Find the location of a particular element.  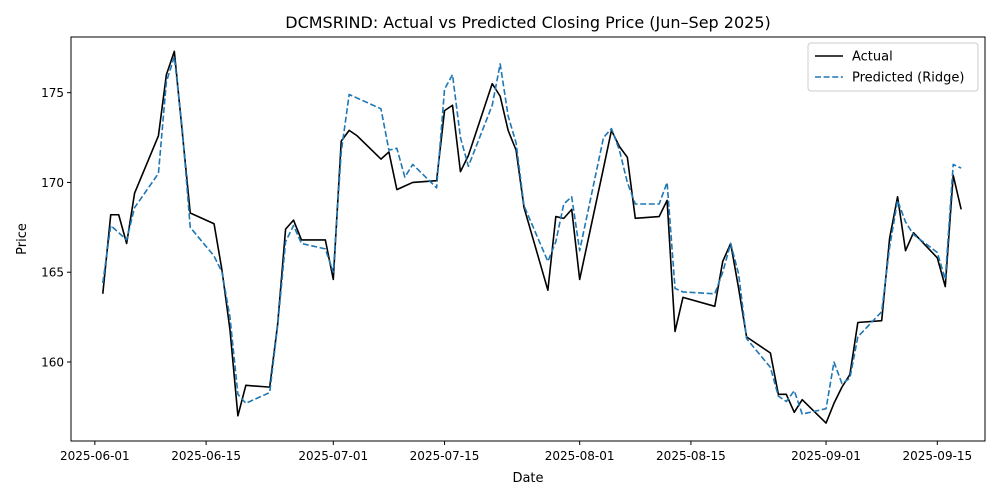

x-tick-label: 2025-07-15 is located at coordinates (445, 456).